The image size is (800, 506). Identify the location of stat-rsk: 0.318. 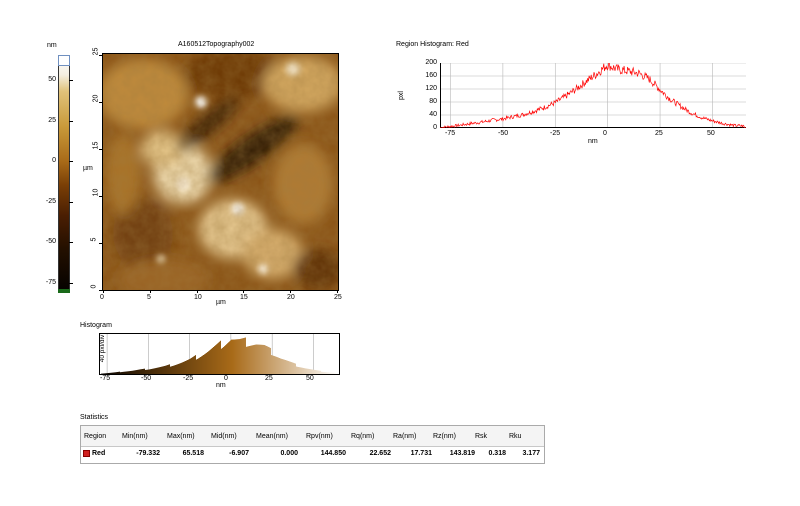
(497, 453).